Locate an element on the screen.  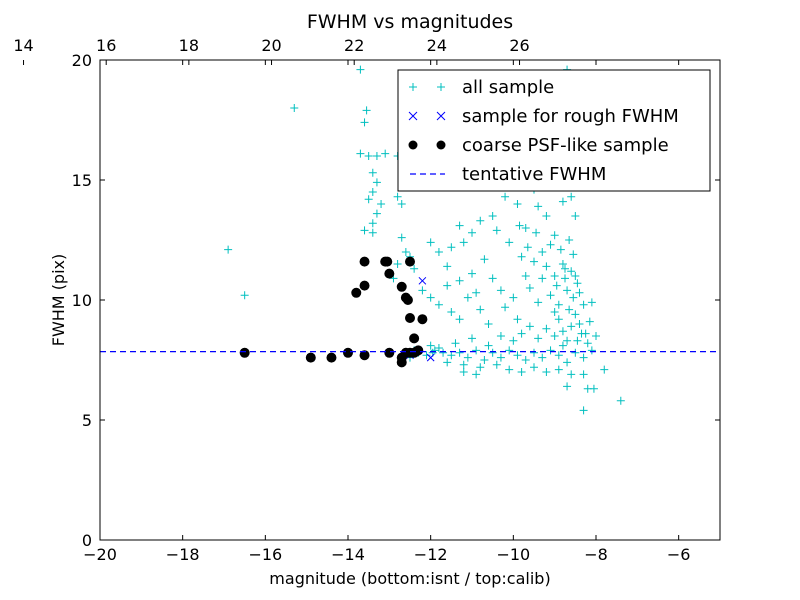
x-axis-label: magnitude (bottom:isnt / top:calib) is located at coordinates (409, 578).